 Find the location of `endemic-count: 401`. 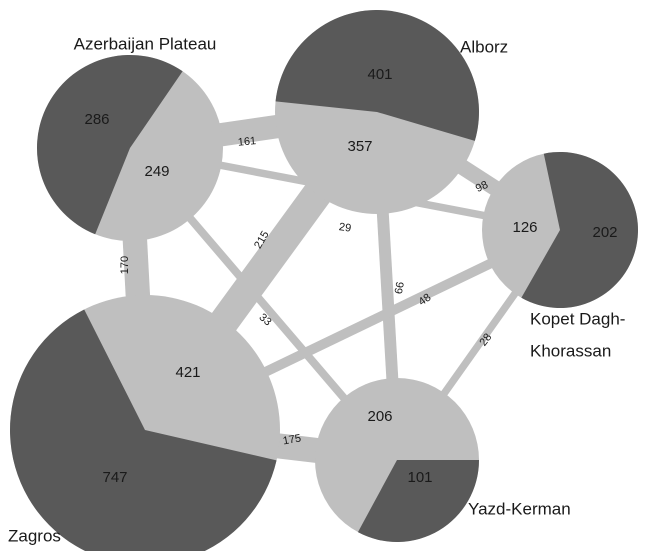

endemic-count: 401 is located at coordinates (379, 74).